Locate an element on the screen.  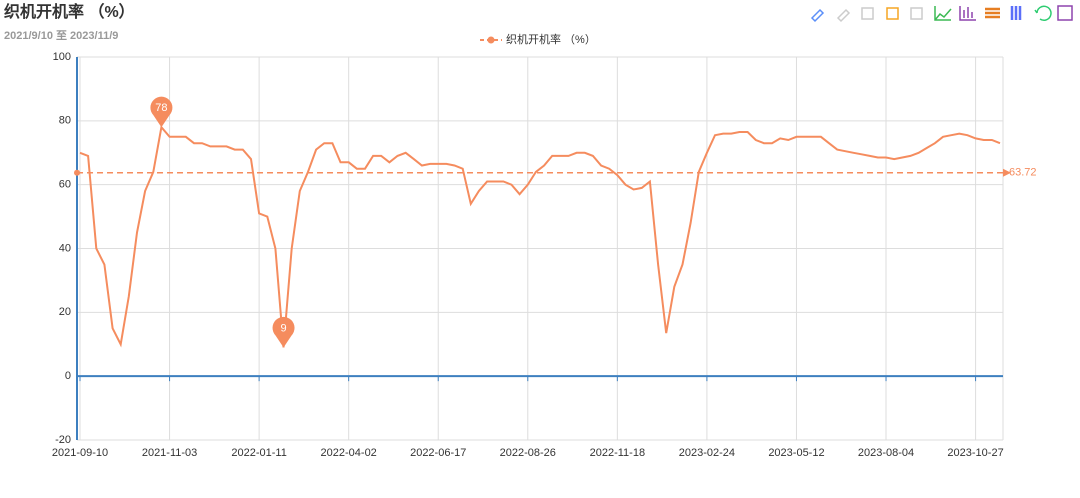
mark-line-start is located at coordinates (77, 172).